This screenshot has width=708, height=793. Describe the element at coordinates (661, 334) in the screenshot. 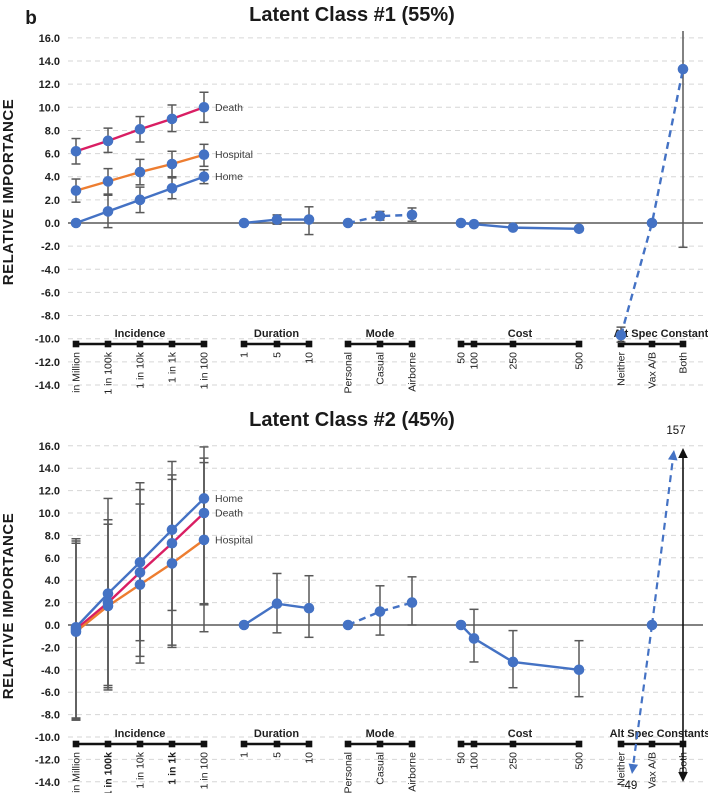

I see `group-label: Alt Spec Constants` at that location.